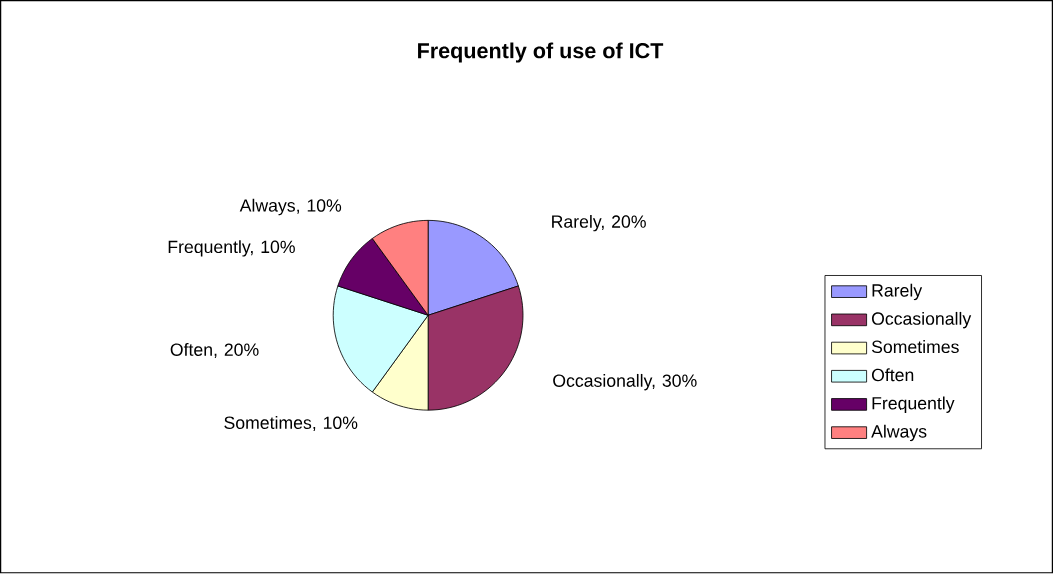 The image size is (1053, 574). I want to click on data-label: Frequently, 10%, so click(231, 248).